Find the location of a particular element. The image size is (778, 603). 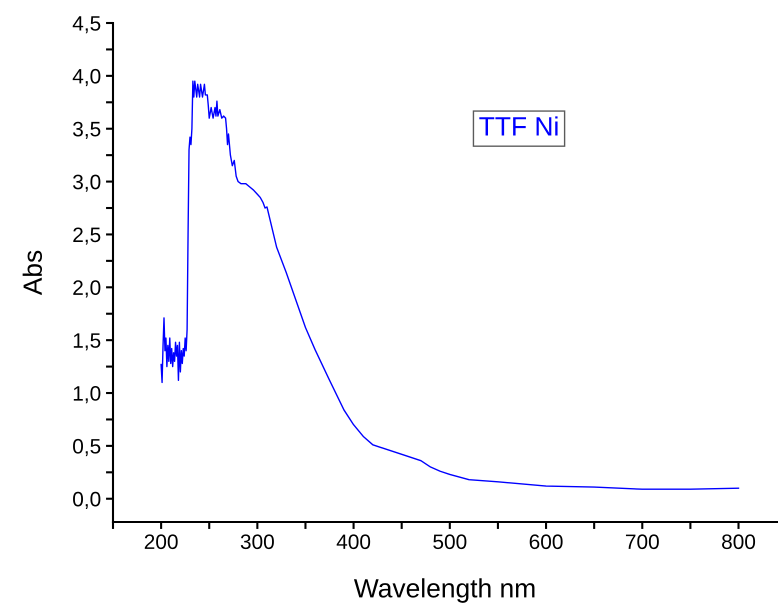

x-tick-label: 800 is located at coordinates (739, 542).